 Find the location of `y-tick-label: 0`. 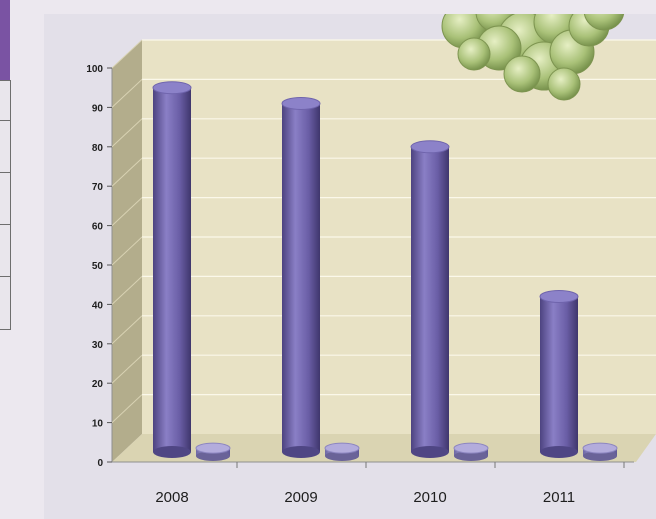

y-tick-label: 0 is located at coordinates (100, 463).